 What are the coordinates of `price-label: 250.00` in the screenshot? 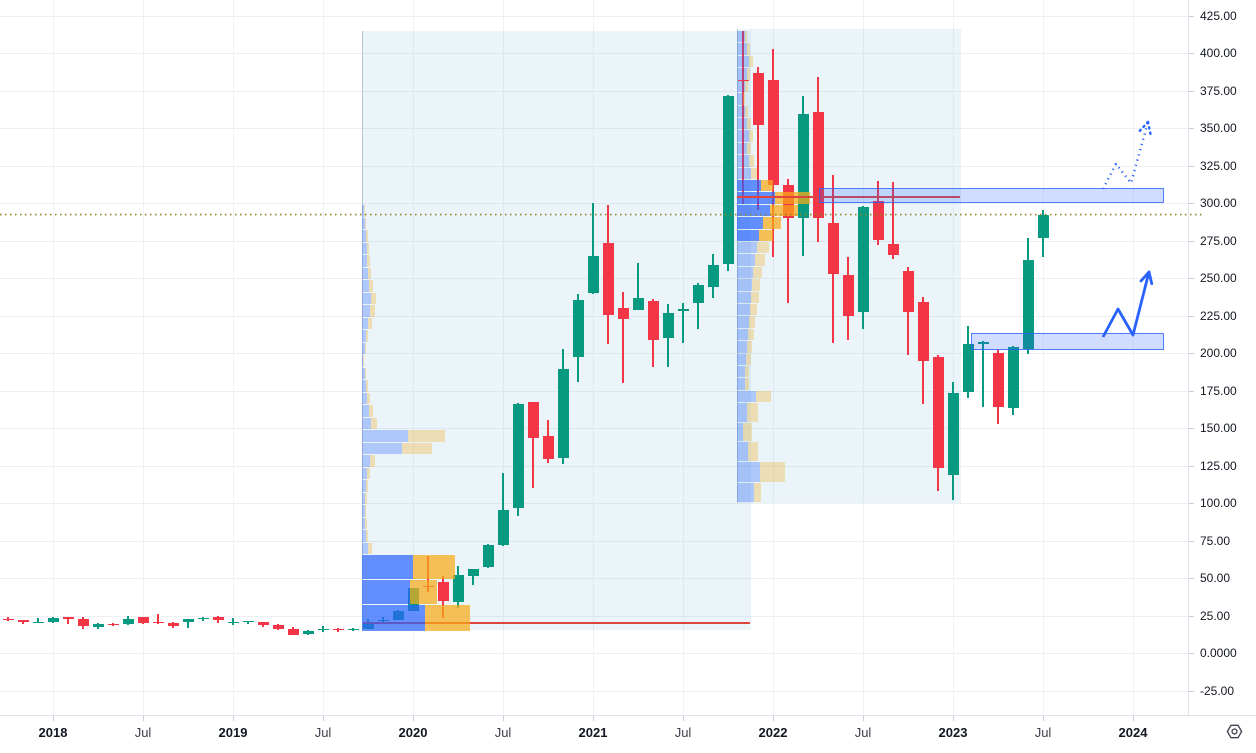 It's located at (1218, 278).